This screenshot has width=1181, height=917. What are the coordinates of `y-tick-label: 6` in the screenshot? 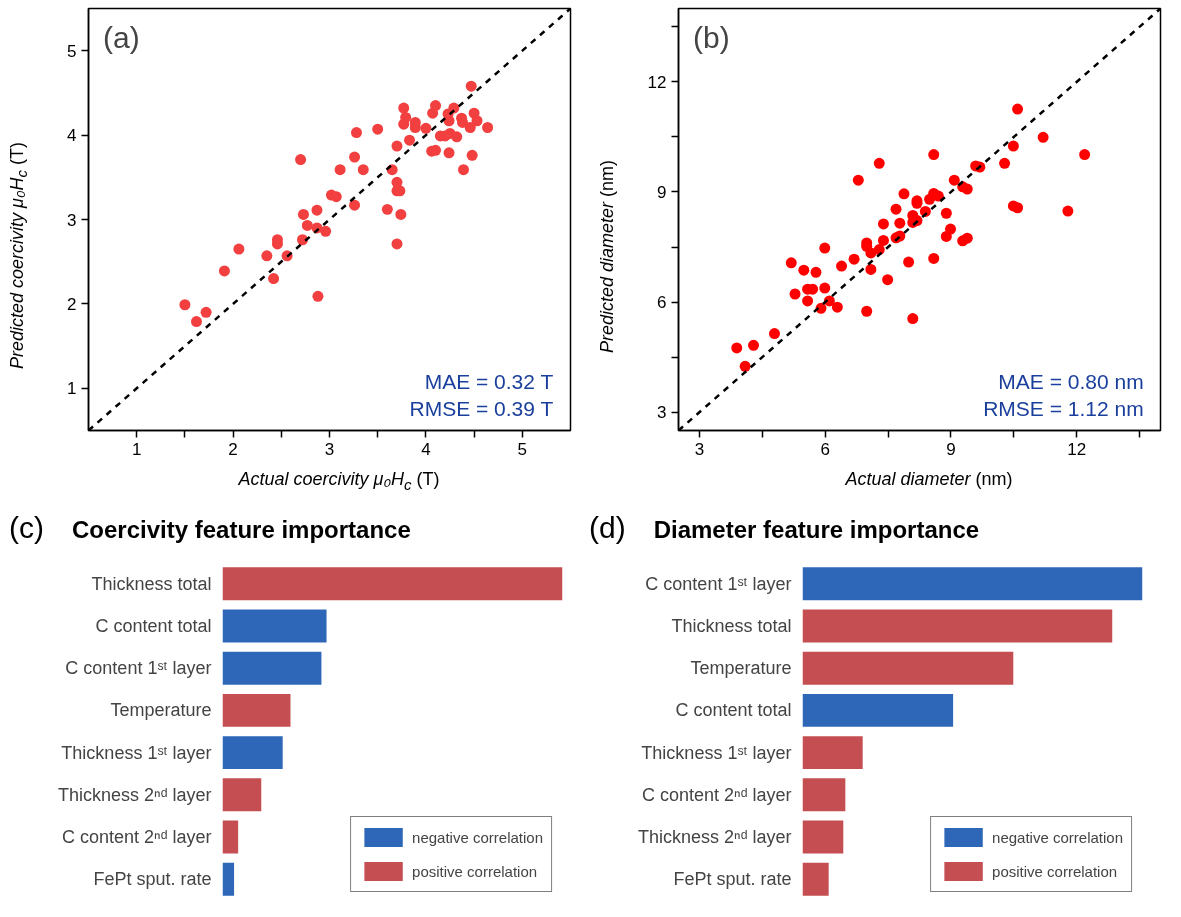 It's located at (662, 303).